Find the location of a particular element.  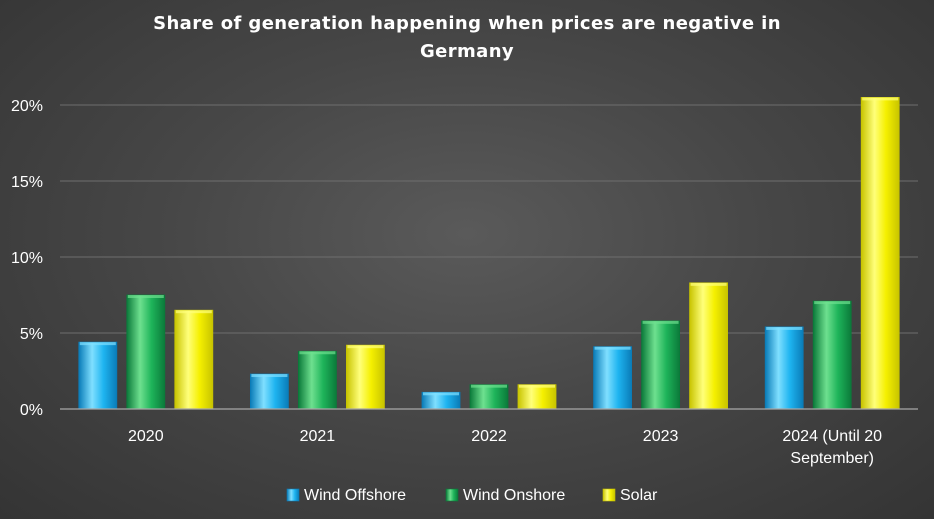

y-tick-label: 0% is located at coordinates (31, 410).